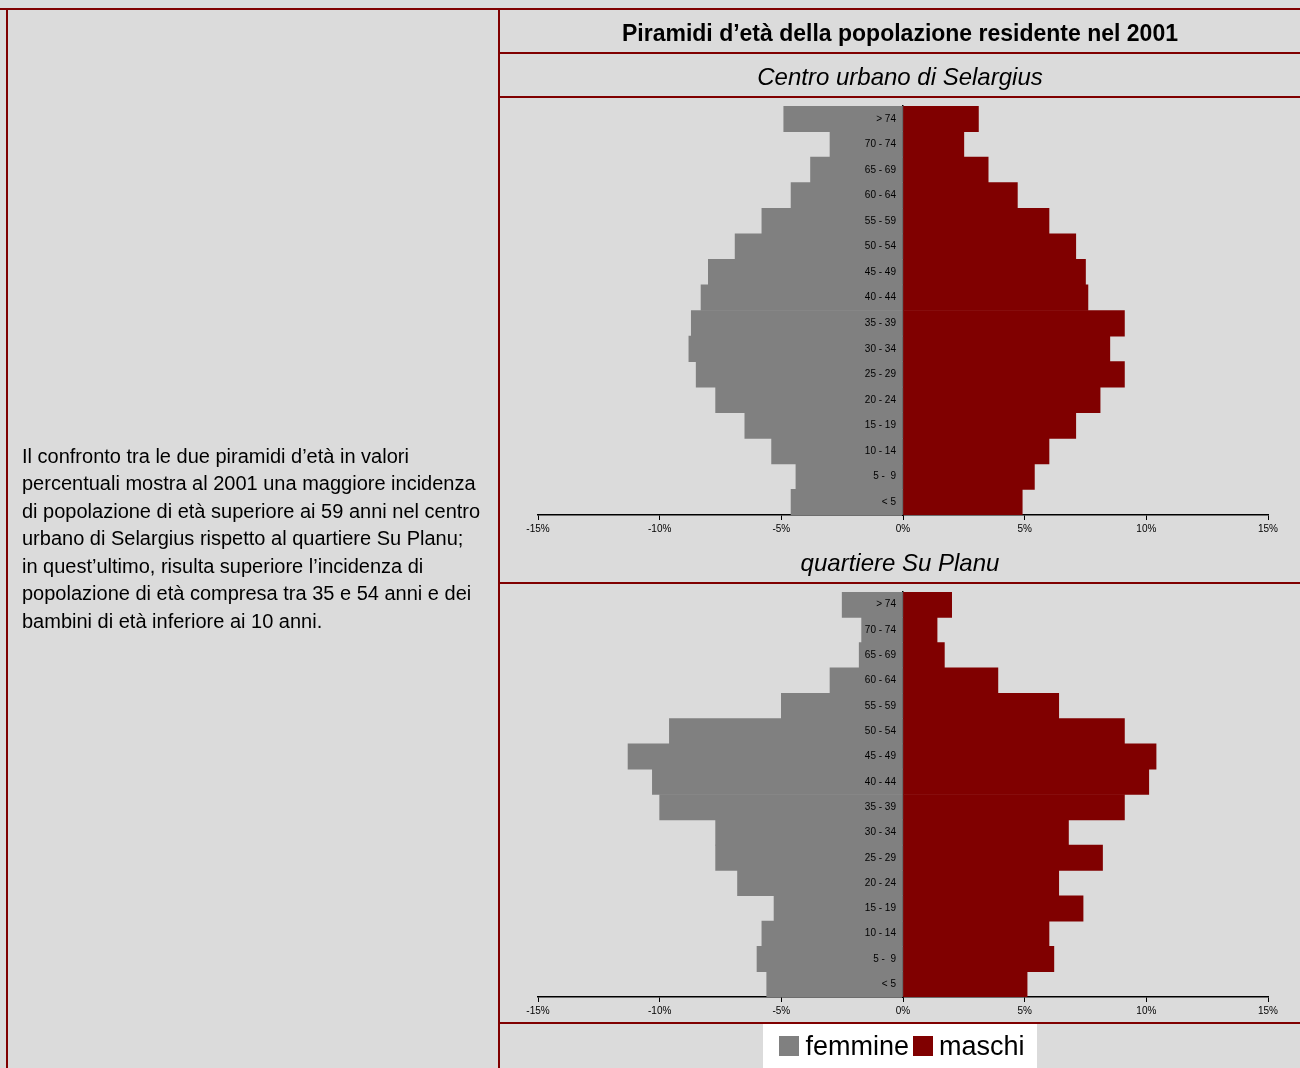  I want to click on chart-subtitle: quartiere Su Planu, so click(900, 562).